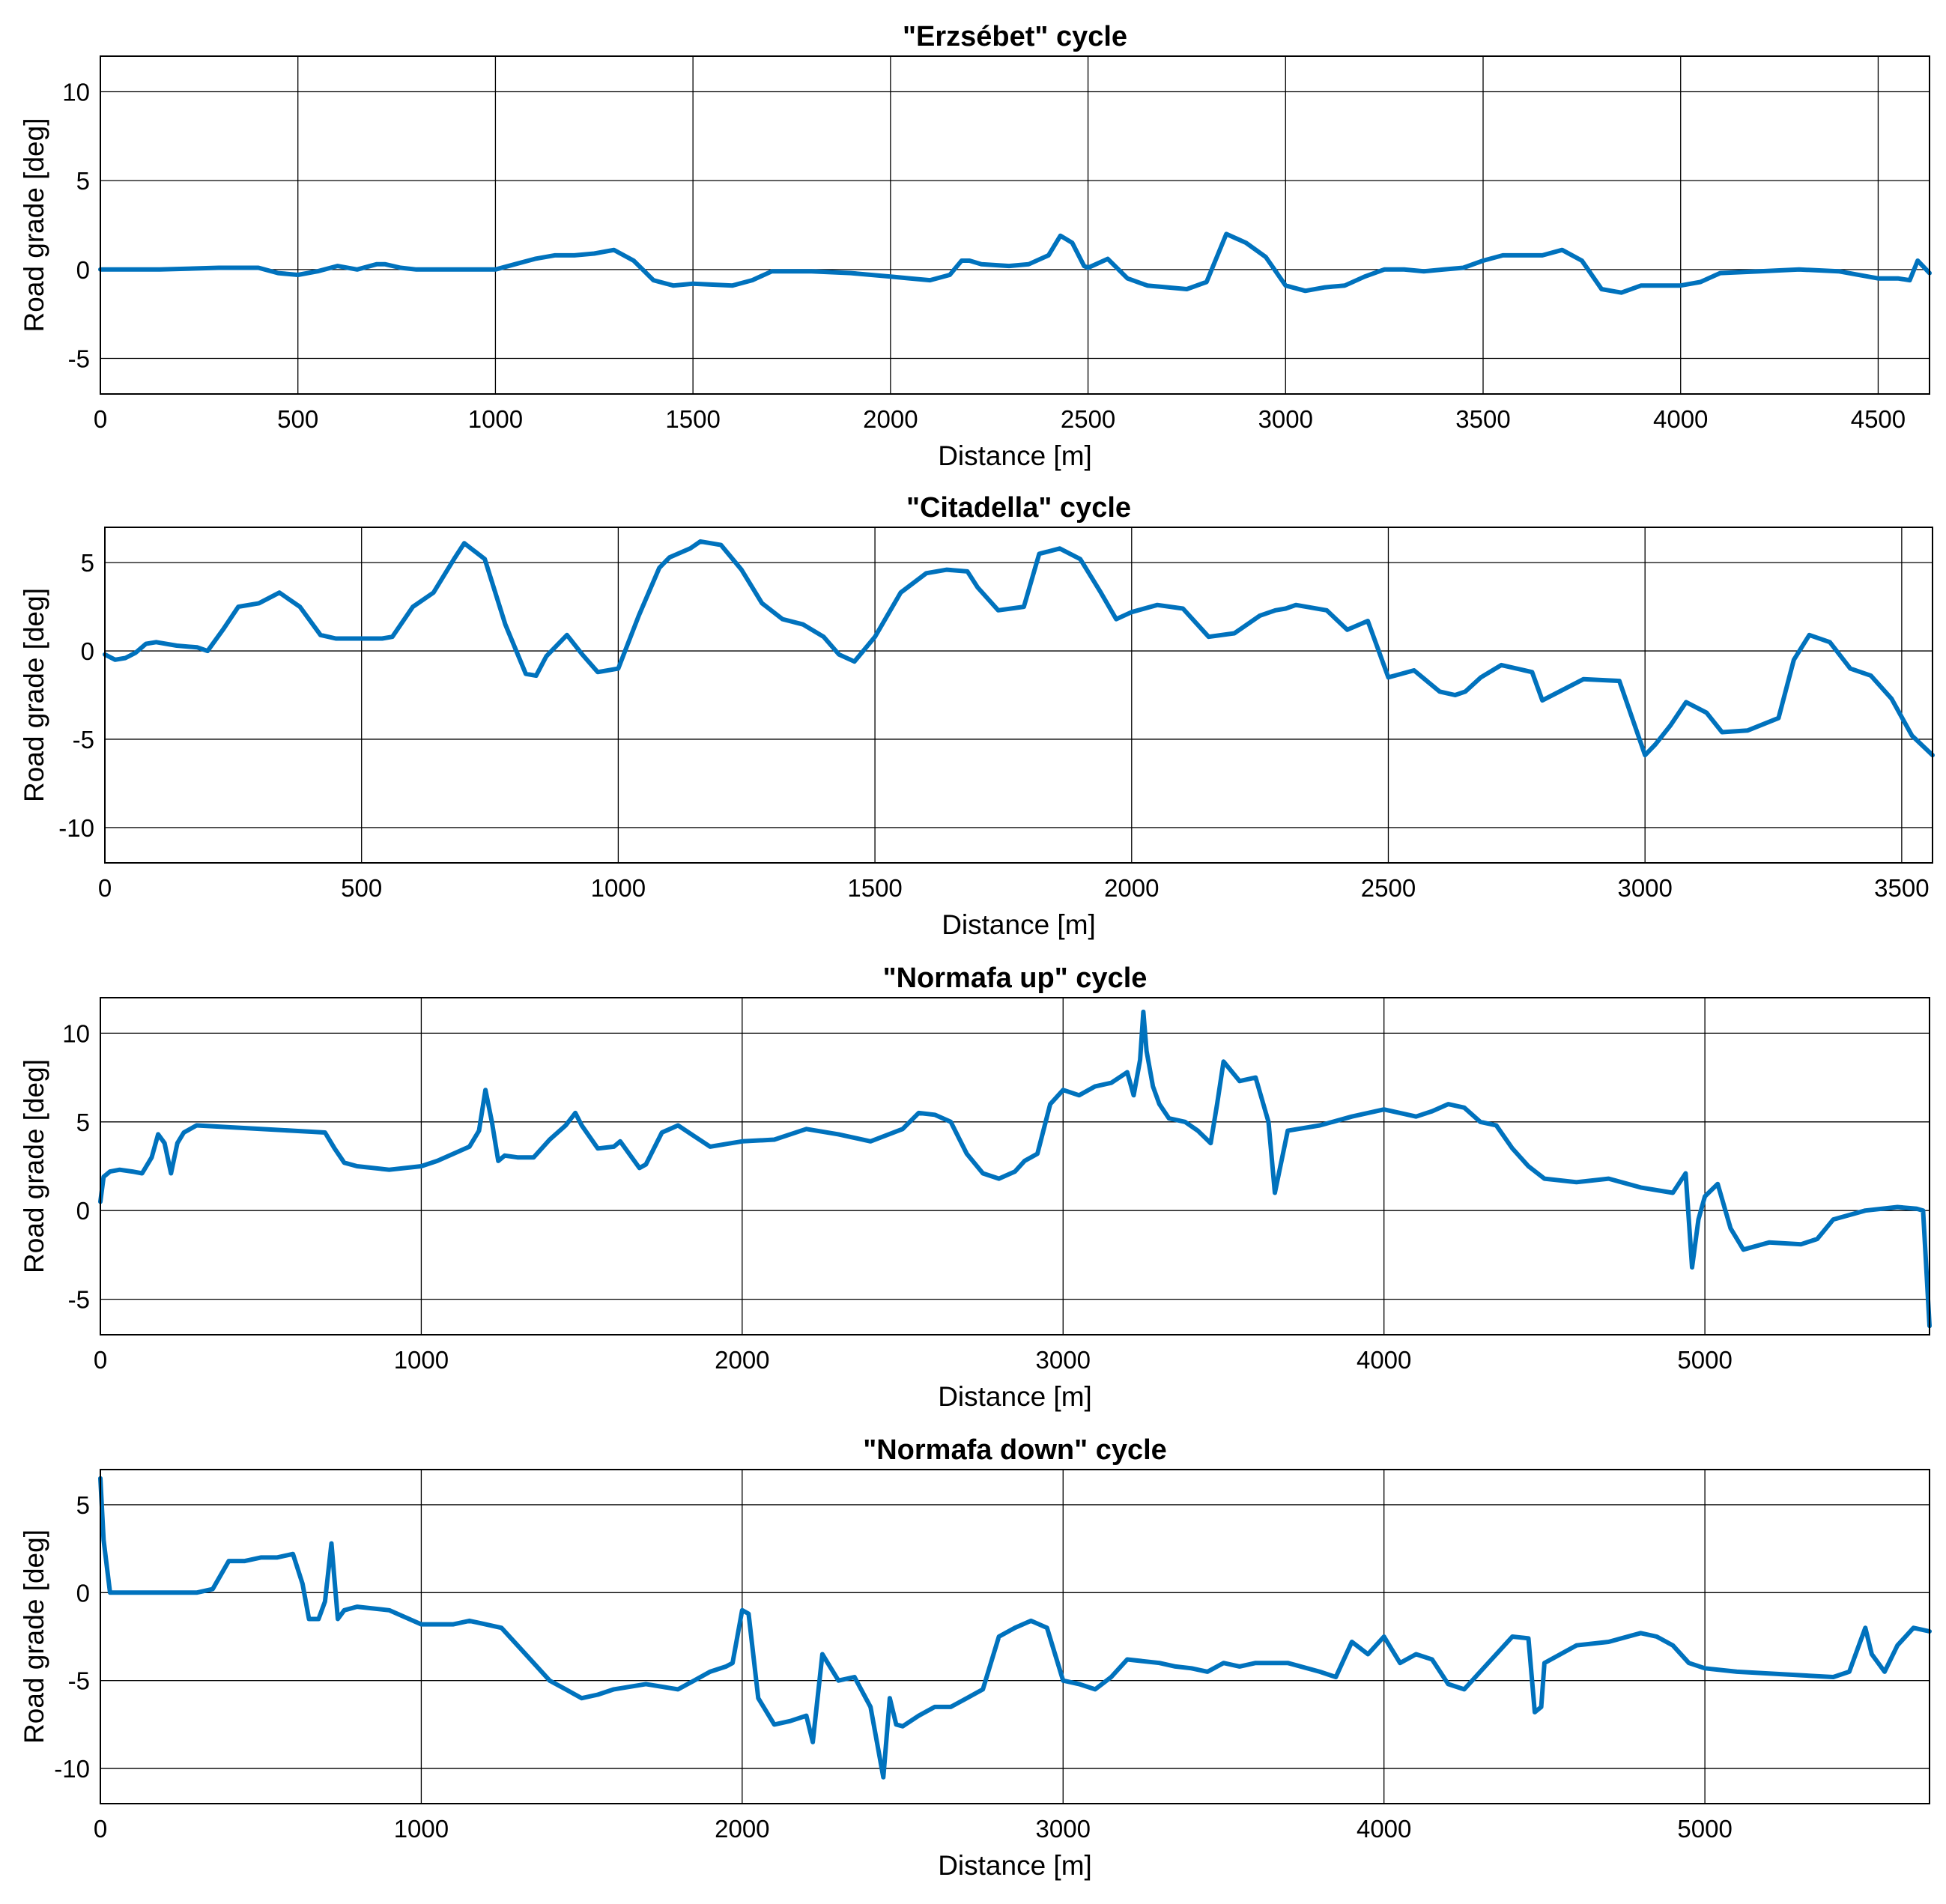 This screenshot has width=1946, height=1904. Describe the element at coordinates (1878, 419) in the screenshot. I see `x-tick-label: 4500` at that location.